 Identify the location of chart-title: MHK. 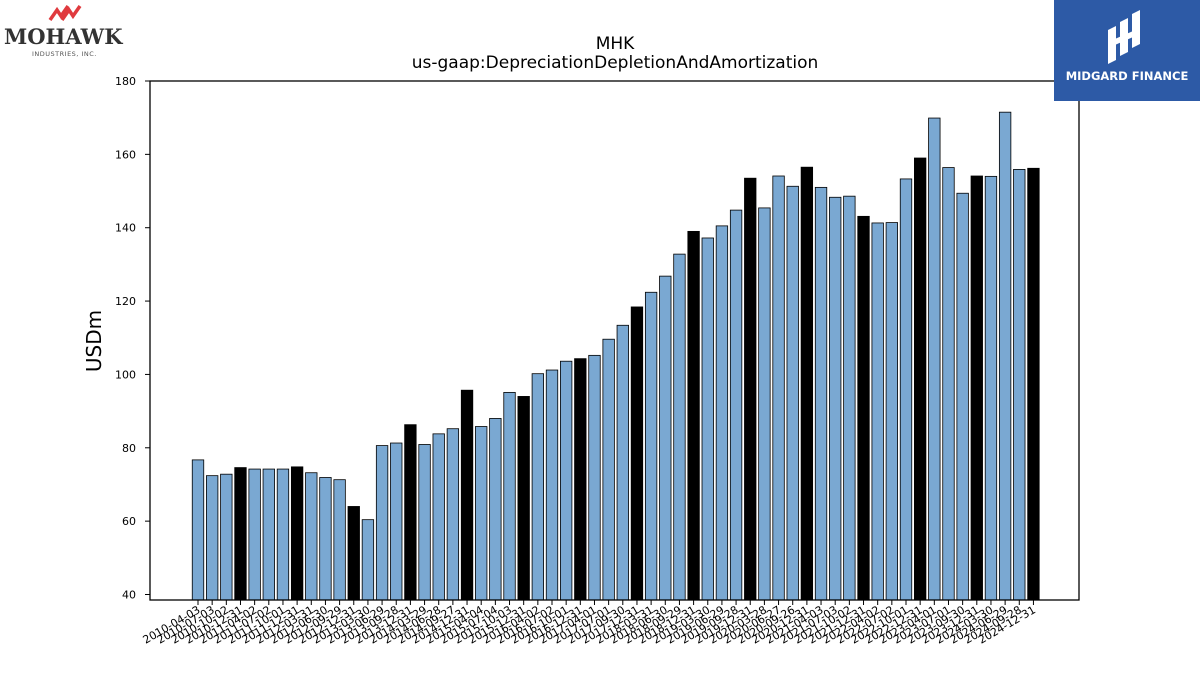
(615, 44).